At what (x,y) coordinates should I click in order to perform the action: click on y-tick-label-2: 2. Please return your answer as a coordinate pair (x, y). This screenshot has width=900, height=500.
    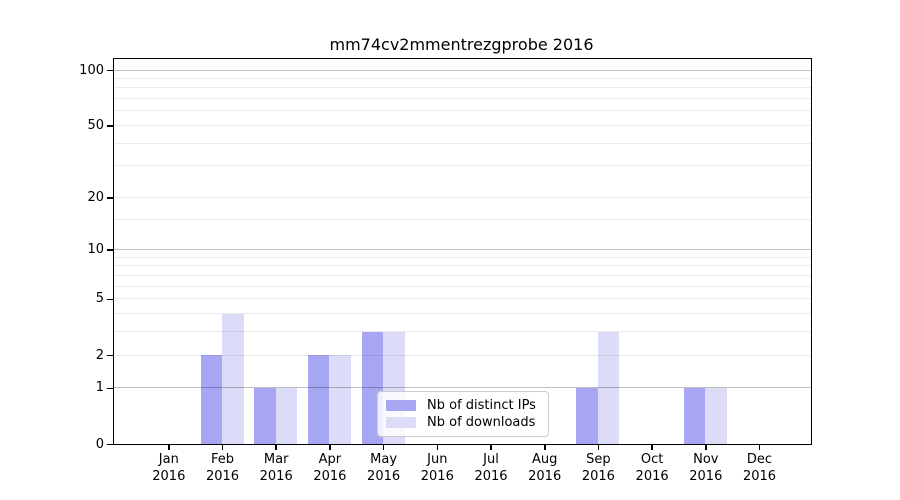
    Looking at the image, I should click on (99, 355).